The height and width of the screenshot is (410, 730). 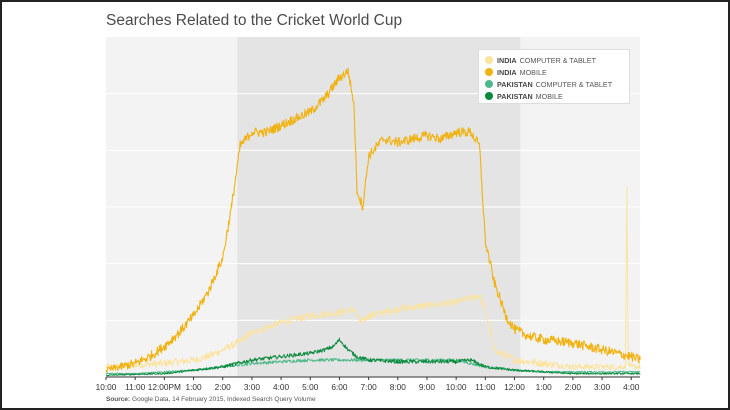 I want to click on series-line-pakistan-computer-tablet, so click(x=373, y=366).